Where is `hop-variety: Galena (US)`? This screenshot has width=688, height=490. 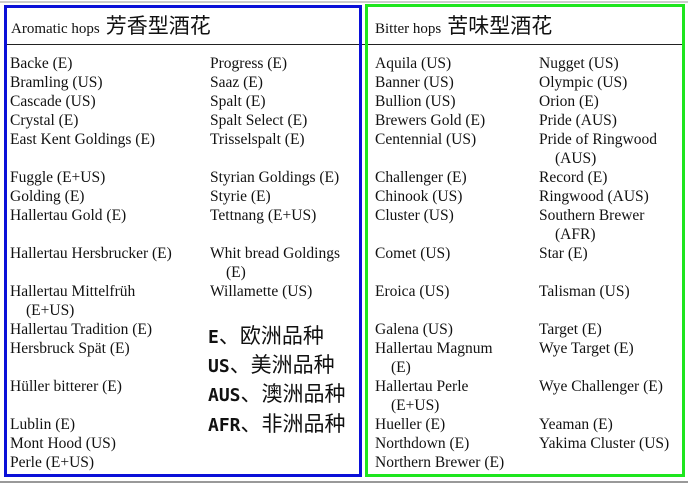
hop-variety: Galena (US) is located at coordinates (414, 329).